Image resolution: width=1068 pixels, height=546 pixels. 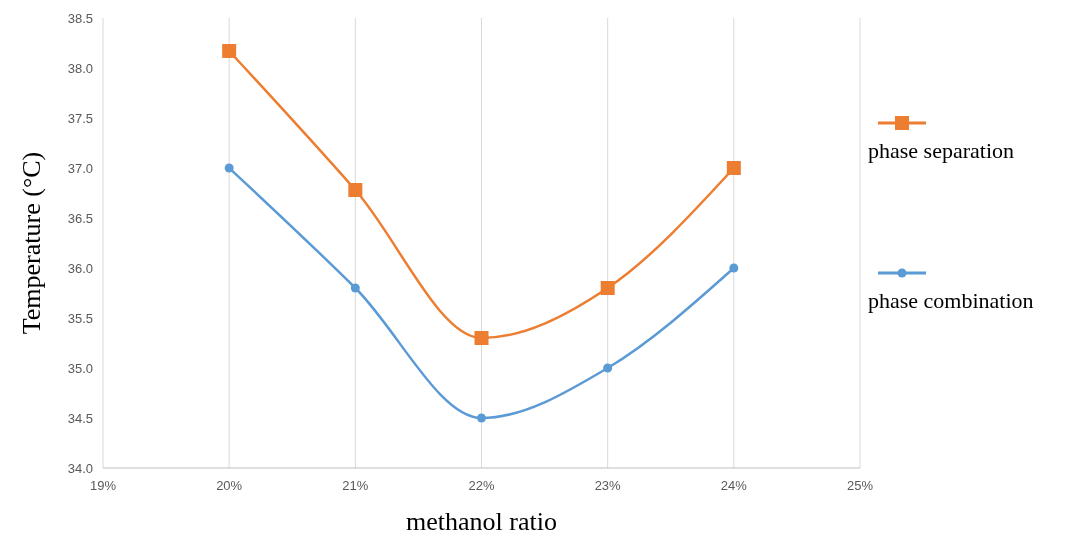 What do you see at coordinates (80, 418) in the screenshot?
I see `y-tick-label: 34.5` at bounding box center [80, 418].